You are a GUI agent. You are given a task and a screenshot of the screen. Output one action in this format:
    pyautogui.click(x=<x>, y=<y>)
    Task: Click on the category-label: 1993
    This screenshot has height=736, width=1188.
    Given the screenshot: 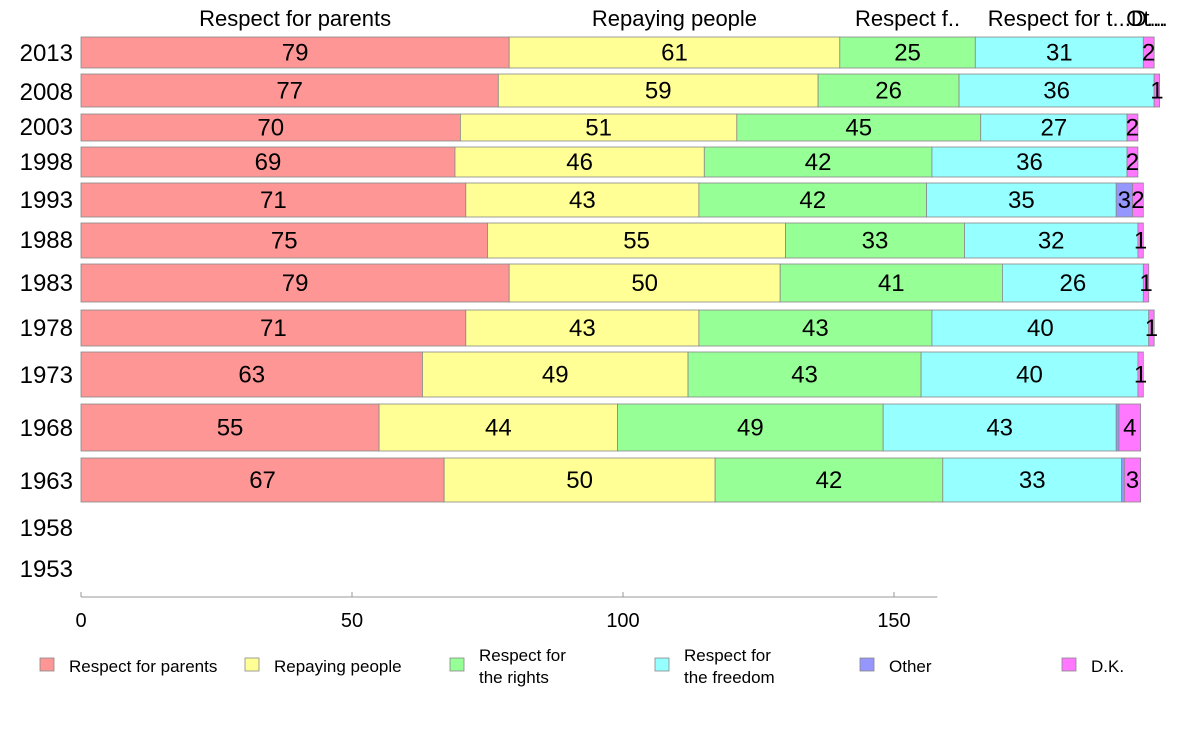 What is the action you would take?
    pyautogui.click(x=46, y=200)
    